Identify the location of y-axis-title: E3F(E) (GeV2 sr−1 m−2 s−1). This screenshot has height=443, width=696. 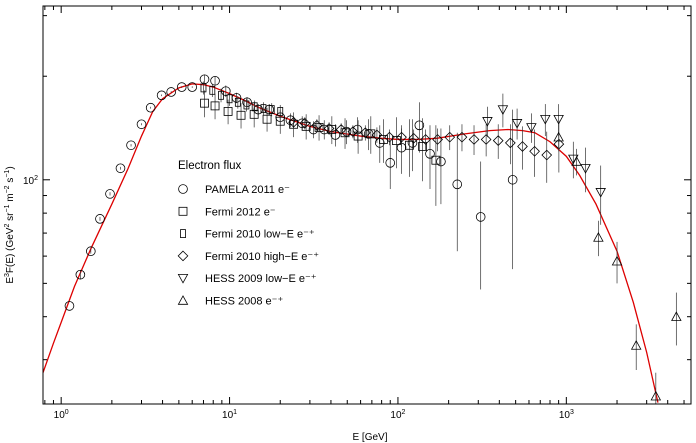
(10, 224).